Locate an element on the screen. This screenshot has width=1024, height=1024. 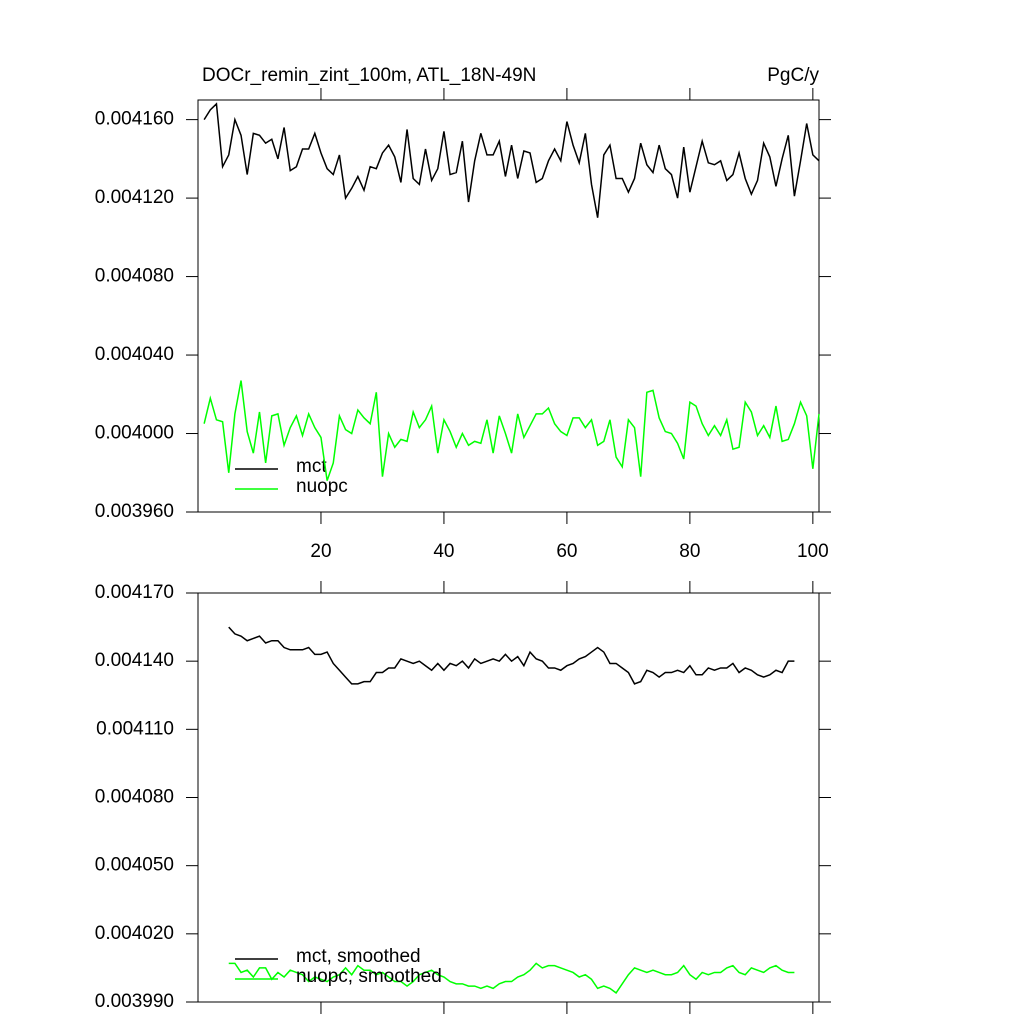
legend-label: mct, smoothed is located at coordinates (358, 956).